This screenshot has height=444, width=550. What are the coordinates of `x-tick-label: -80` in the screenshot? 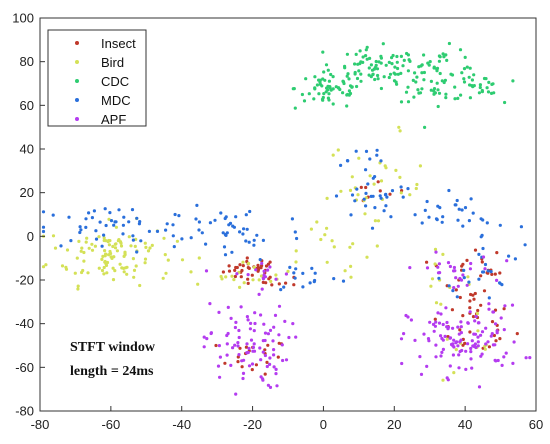 It's located at (40, 424).